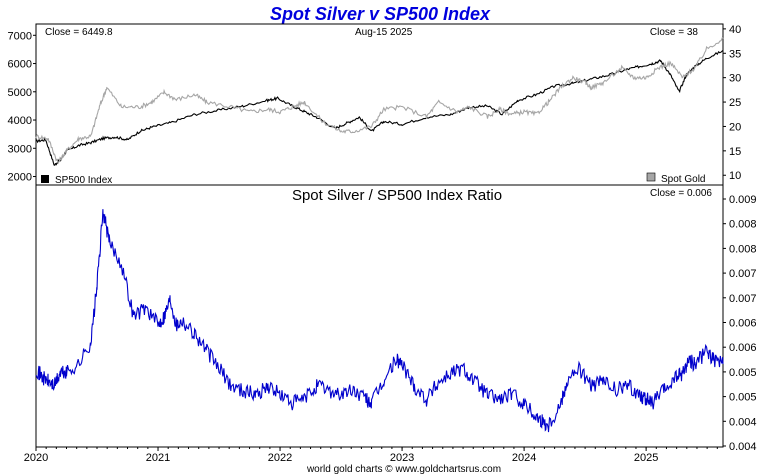  What do you see at coordinates (45, 179) in the screenshot?
I see `legend-swatch-sp500` at bounding box center [45, 179].